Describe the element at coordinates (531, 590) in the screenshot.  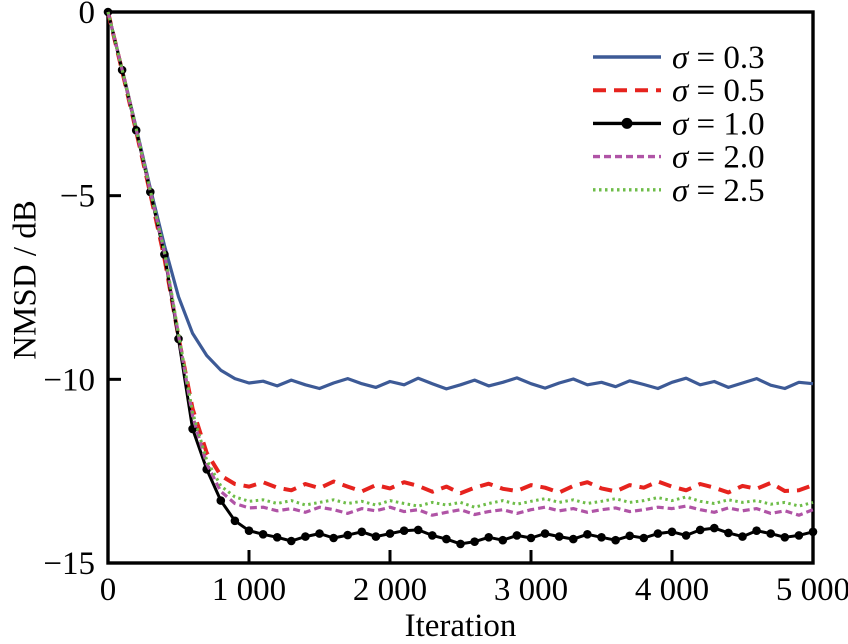
I see `x-axis-tick-label: 3 000` at that location.